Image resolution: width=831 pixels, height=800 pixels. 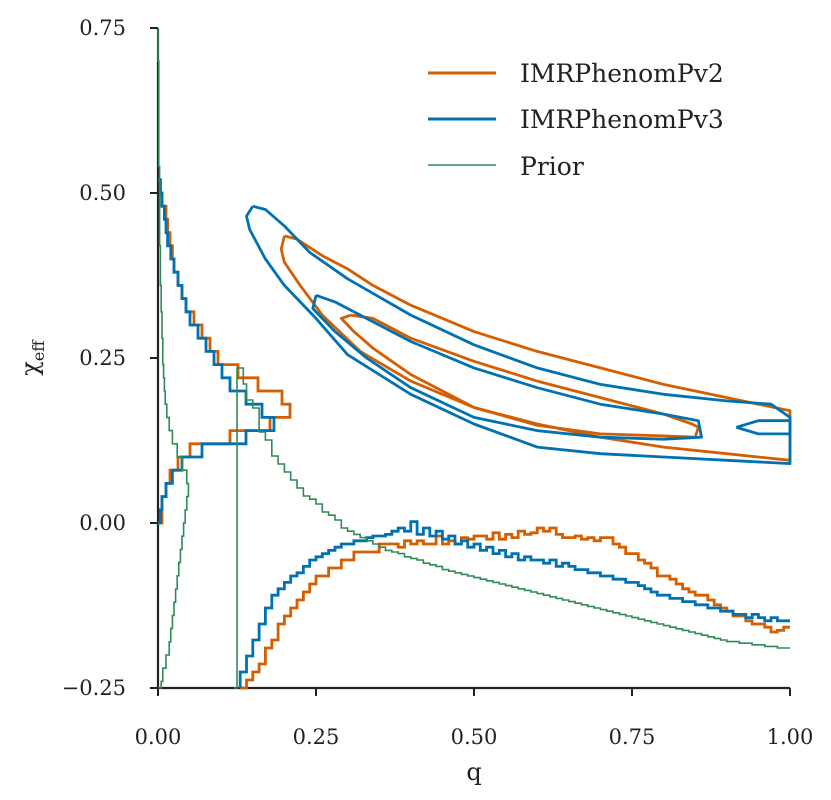 What do you see at coordinates (102, 523) in the screenshot?
I see `y-tick-label-1: 0.00` at bounding box center [102, 523].